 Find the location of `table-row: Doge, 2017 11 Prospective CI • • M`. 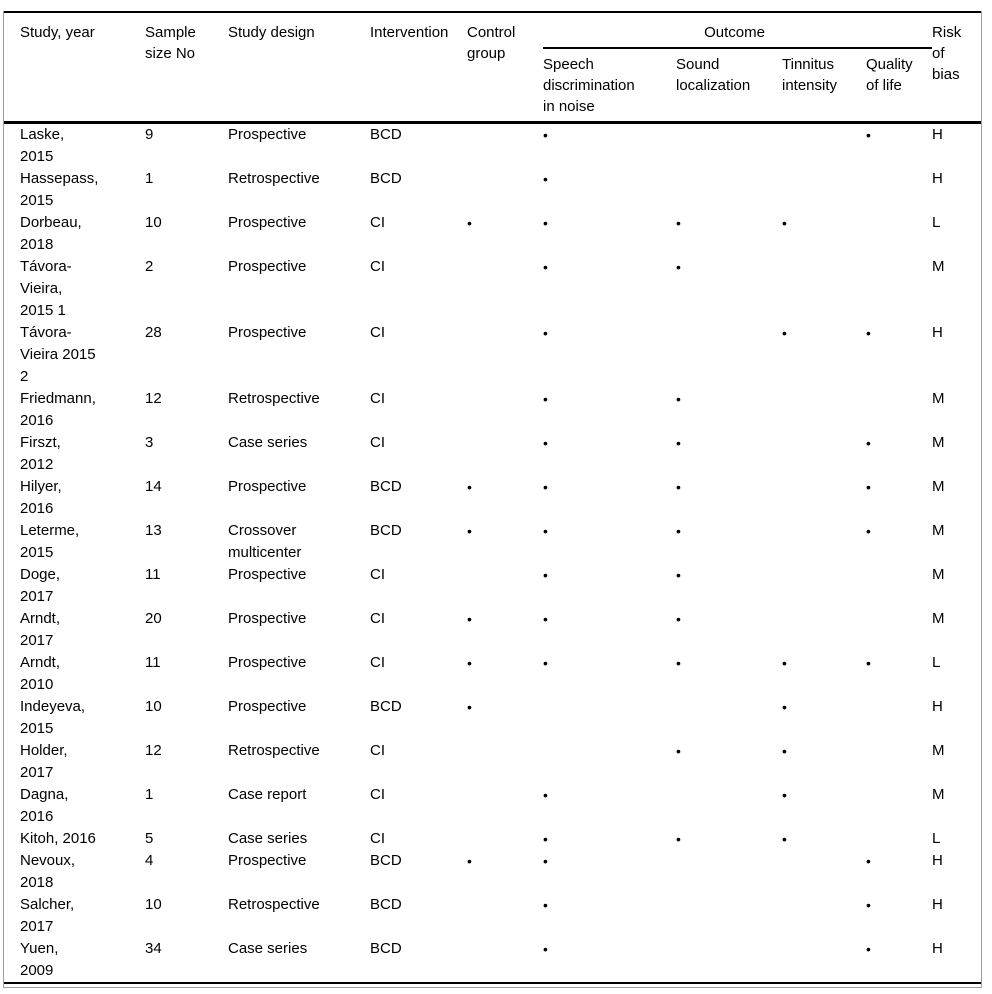

table-row: Doge, 2017 11 Prospective CI • • M is located at coordinates (492, 586).